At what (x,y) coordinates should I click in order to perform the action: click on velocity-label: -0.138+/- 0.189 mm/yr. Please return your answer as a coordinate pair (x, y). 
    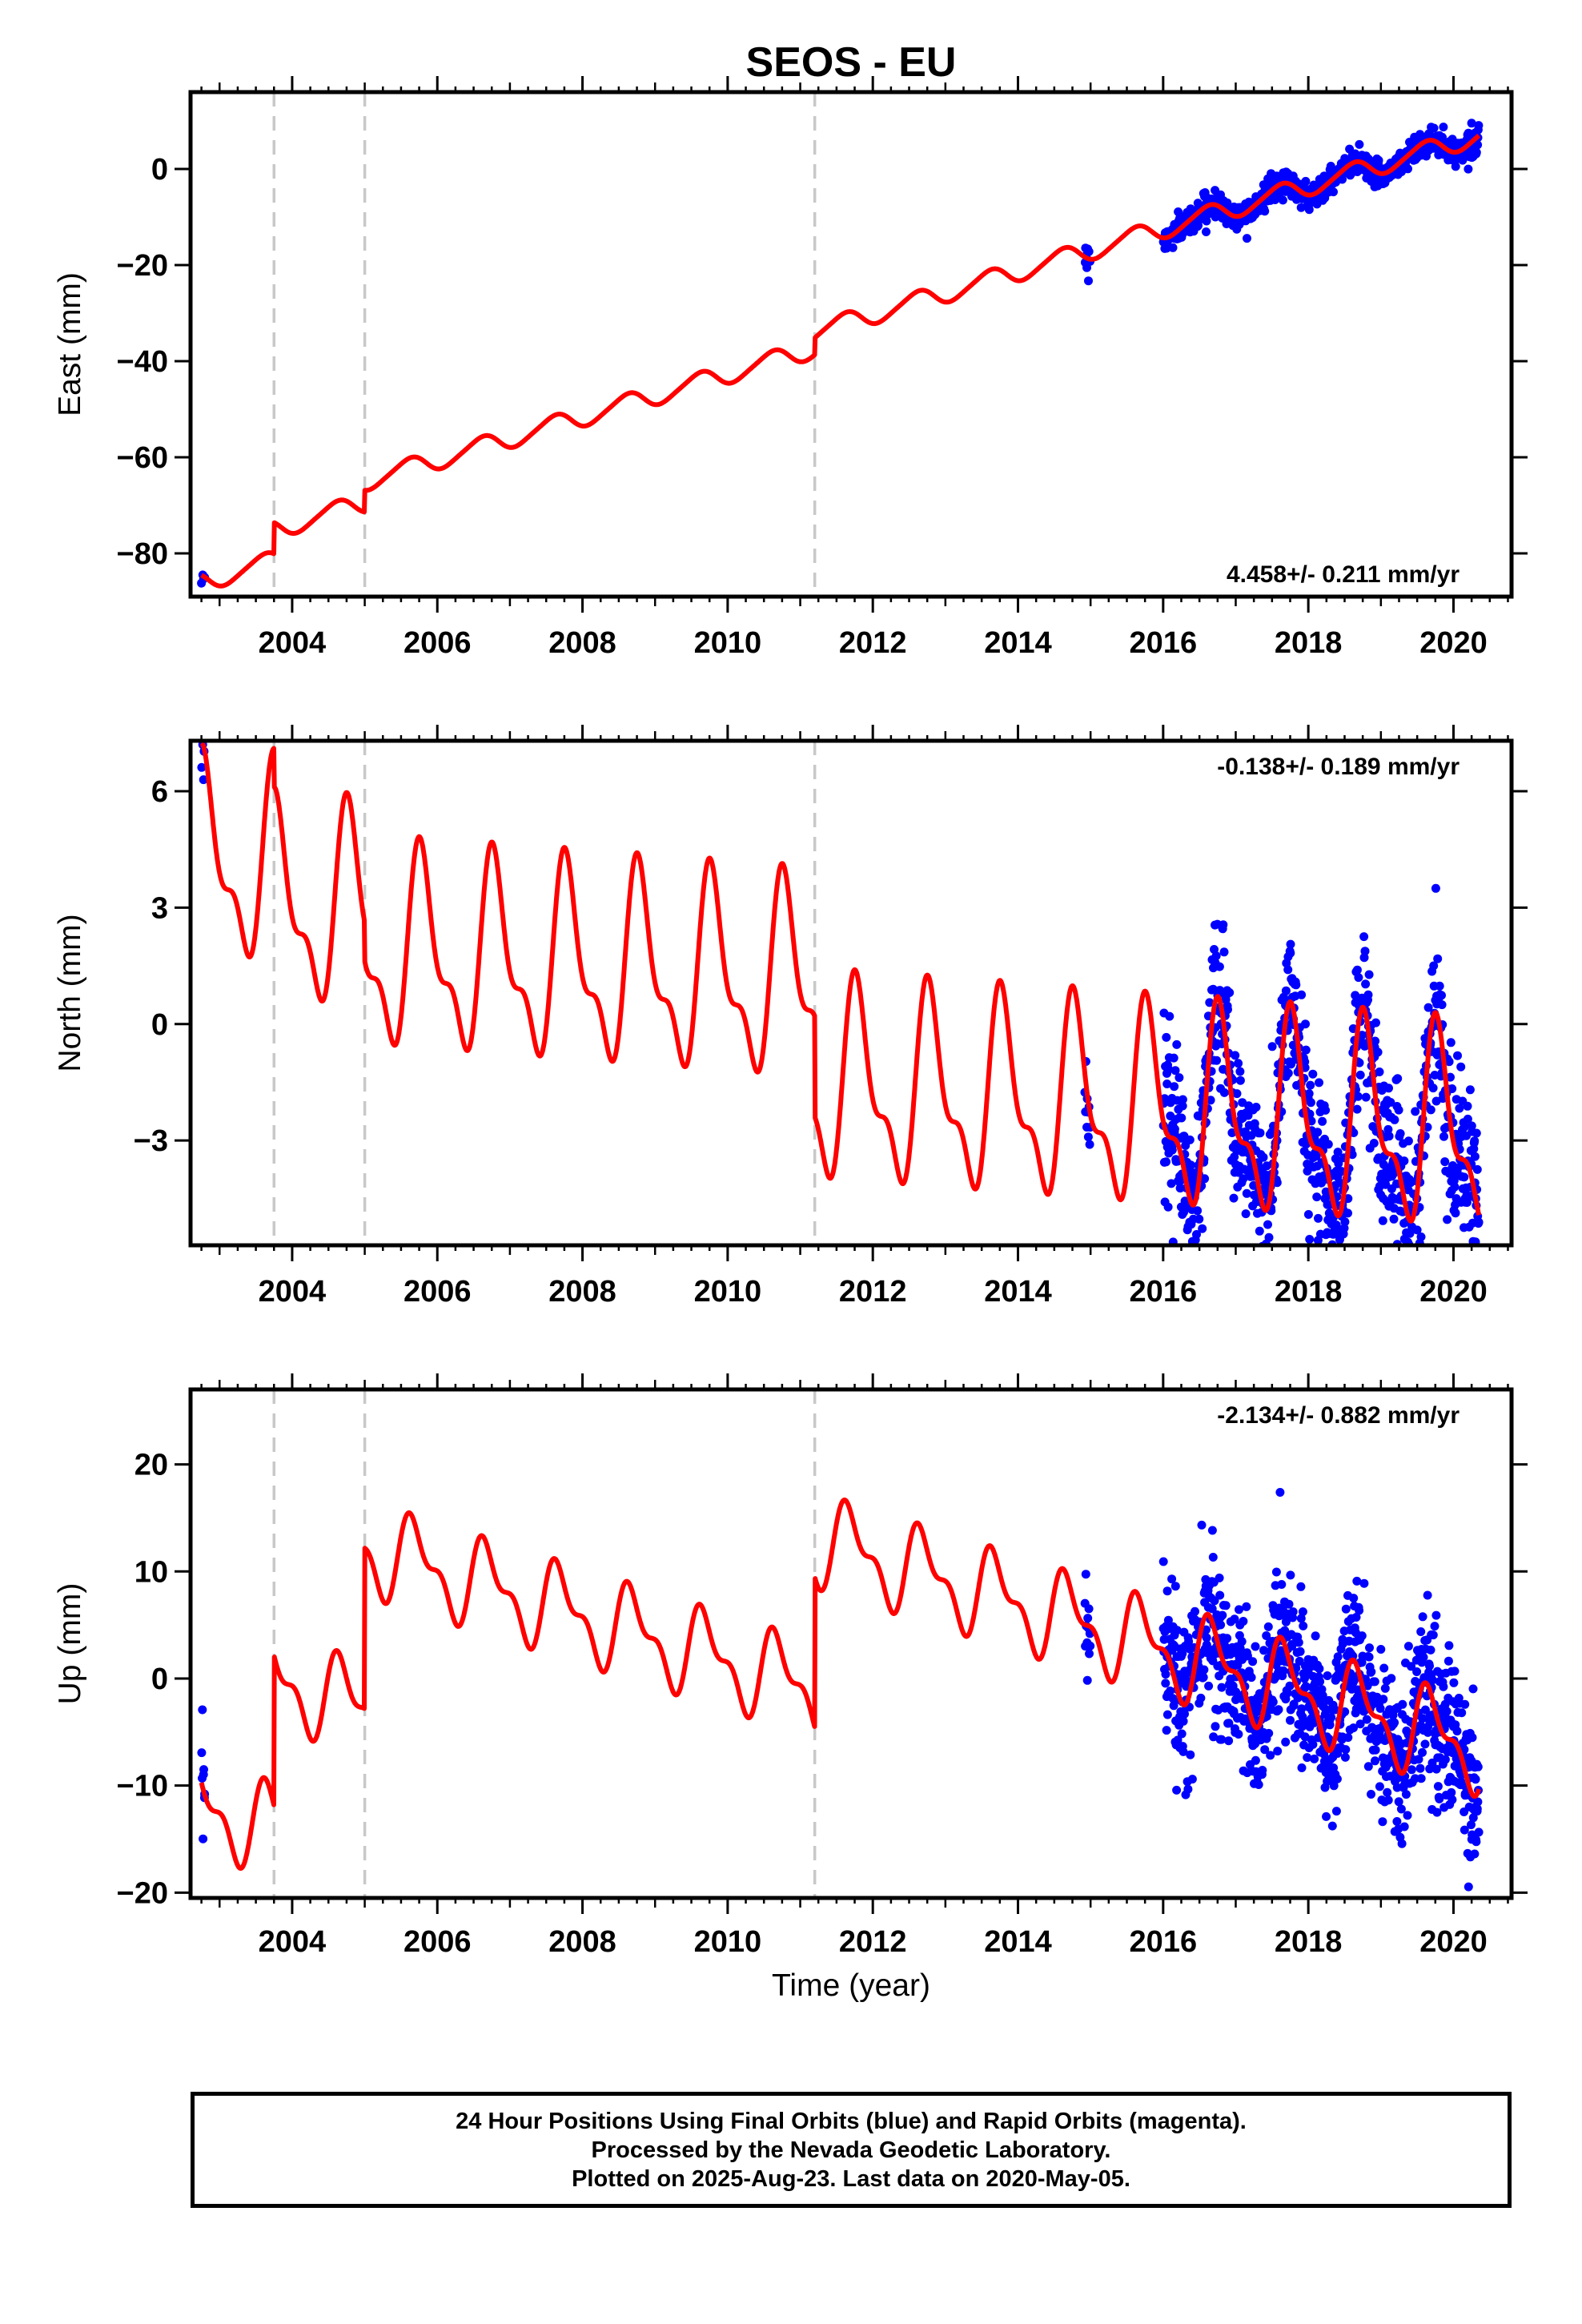
    Looking at the image, I should click on (1338, 767).